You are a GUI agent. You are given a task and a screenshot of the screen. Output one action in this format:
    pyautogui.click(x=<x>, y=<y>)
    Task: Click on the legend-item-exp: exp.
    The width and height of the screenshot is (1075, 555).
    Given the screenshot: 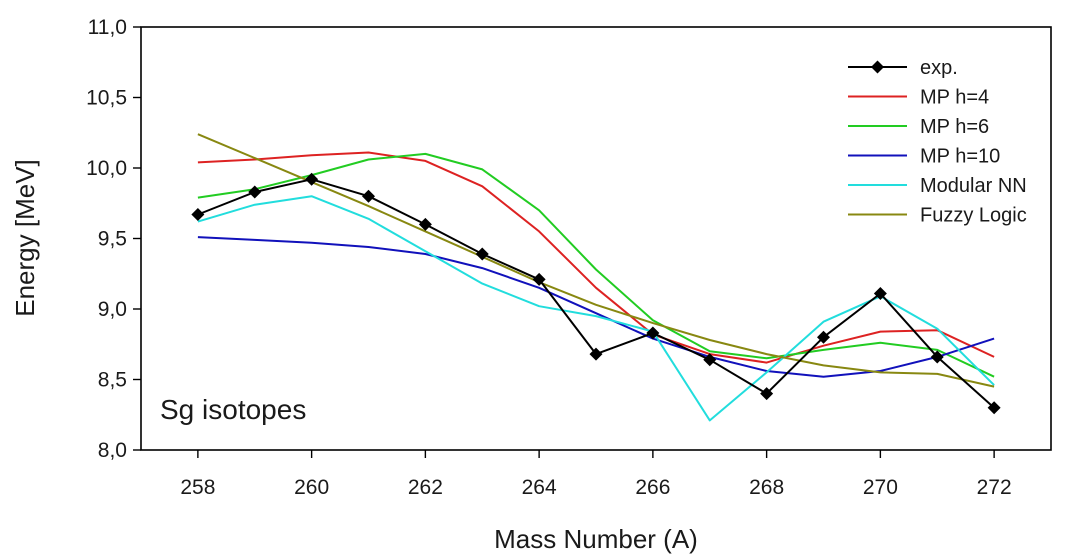 What is the action you would take?
    pyautogui.click(x=903, y=68)
    